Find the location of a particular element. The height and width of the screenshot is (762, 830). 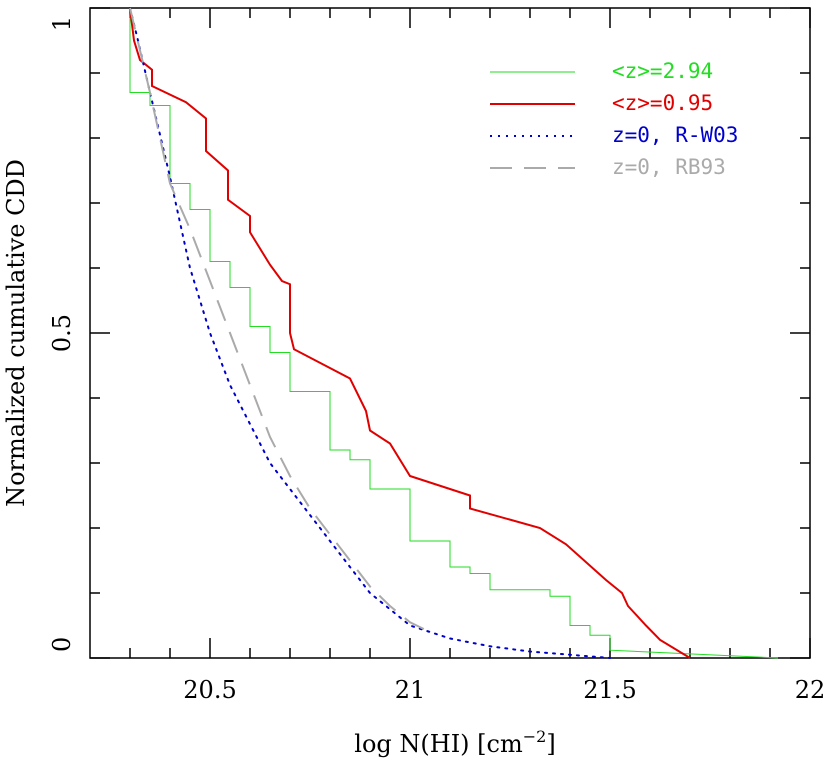

x-tick-label: 20.5 is located at coordinates (209, 690).